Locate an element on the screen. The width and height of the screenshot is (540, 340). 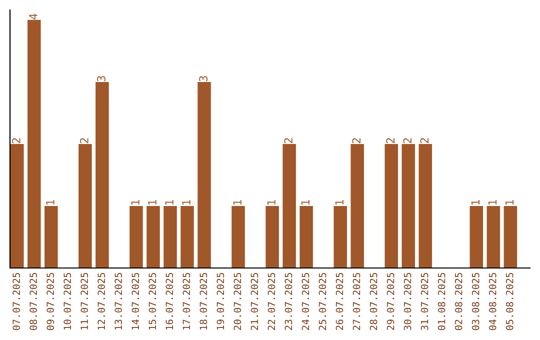
x-tick-label: 20.07.2025 is located at coordinates (238, 301).